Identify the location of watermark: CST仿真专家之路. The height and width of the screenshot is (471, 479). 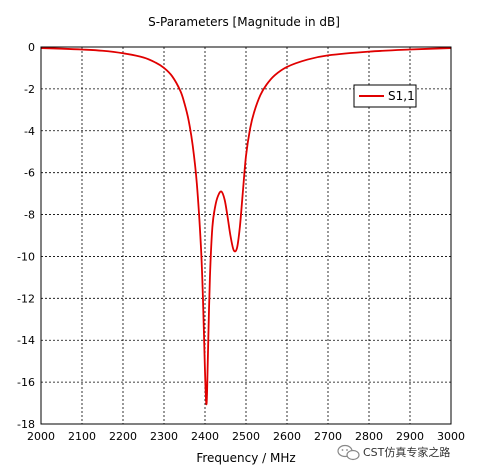
(393, 452).